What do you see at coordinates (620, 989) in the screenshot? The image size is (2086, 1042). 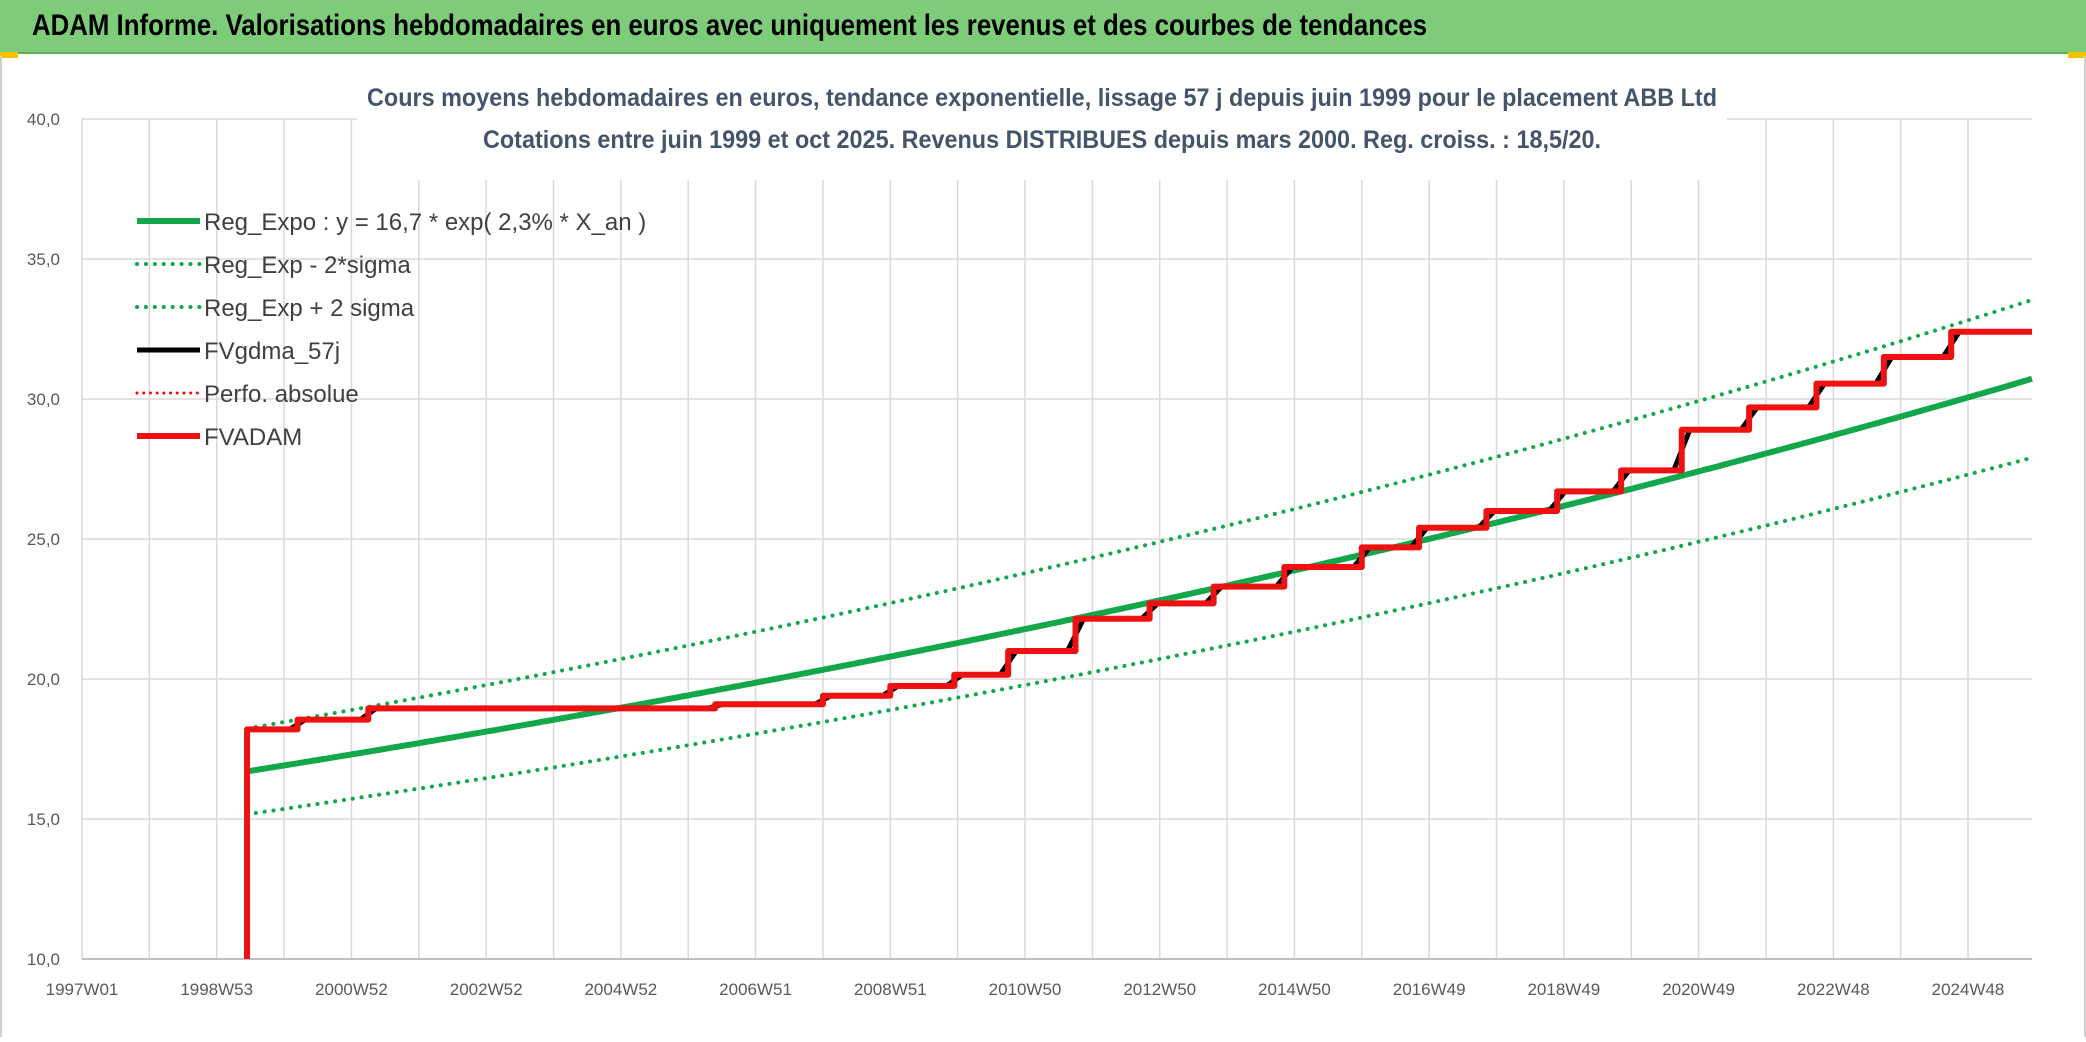 I see `x-tick-label: 2004W52` at bounding box center [620, 989].